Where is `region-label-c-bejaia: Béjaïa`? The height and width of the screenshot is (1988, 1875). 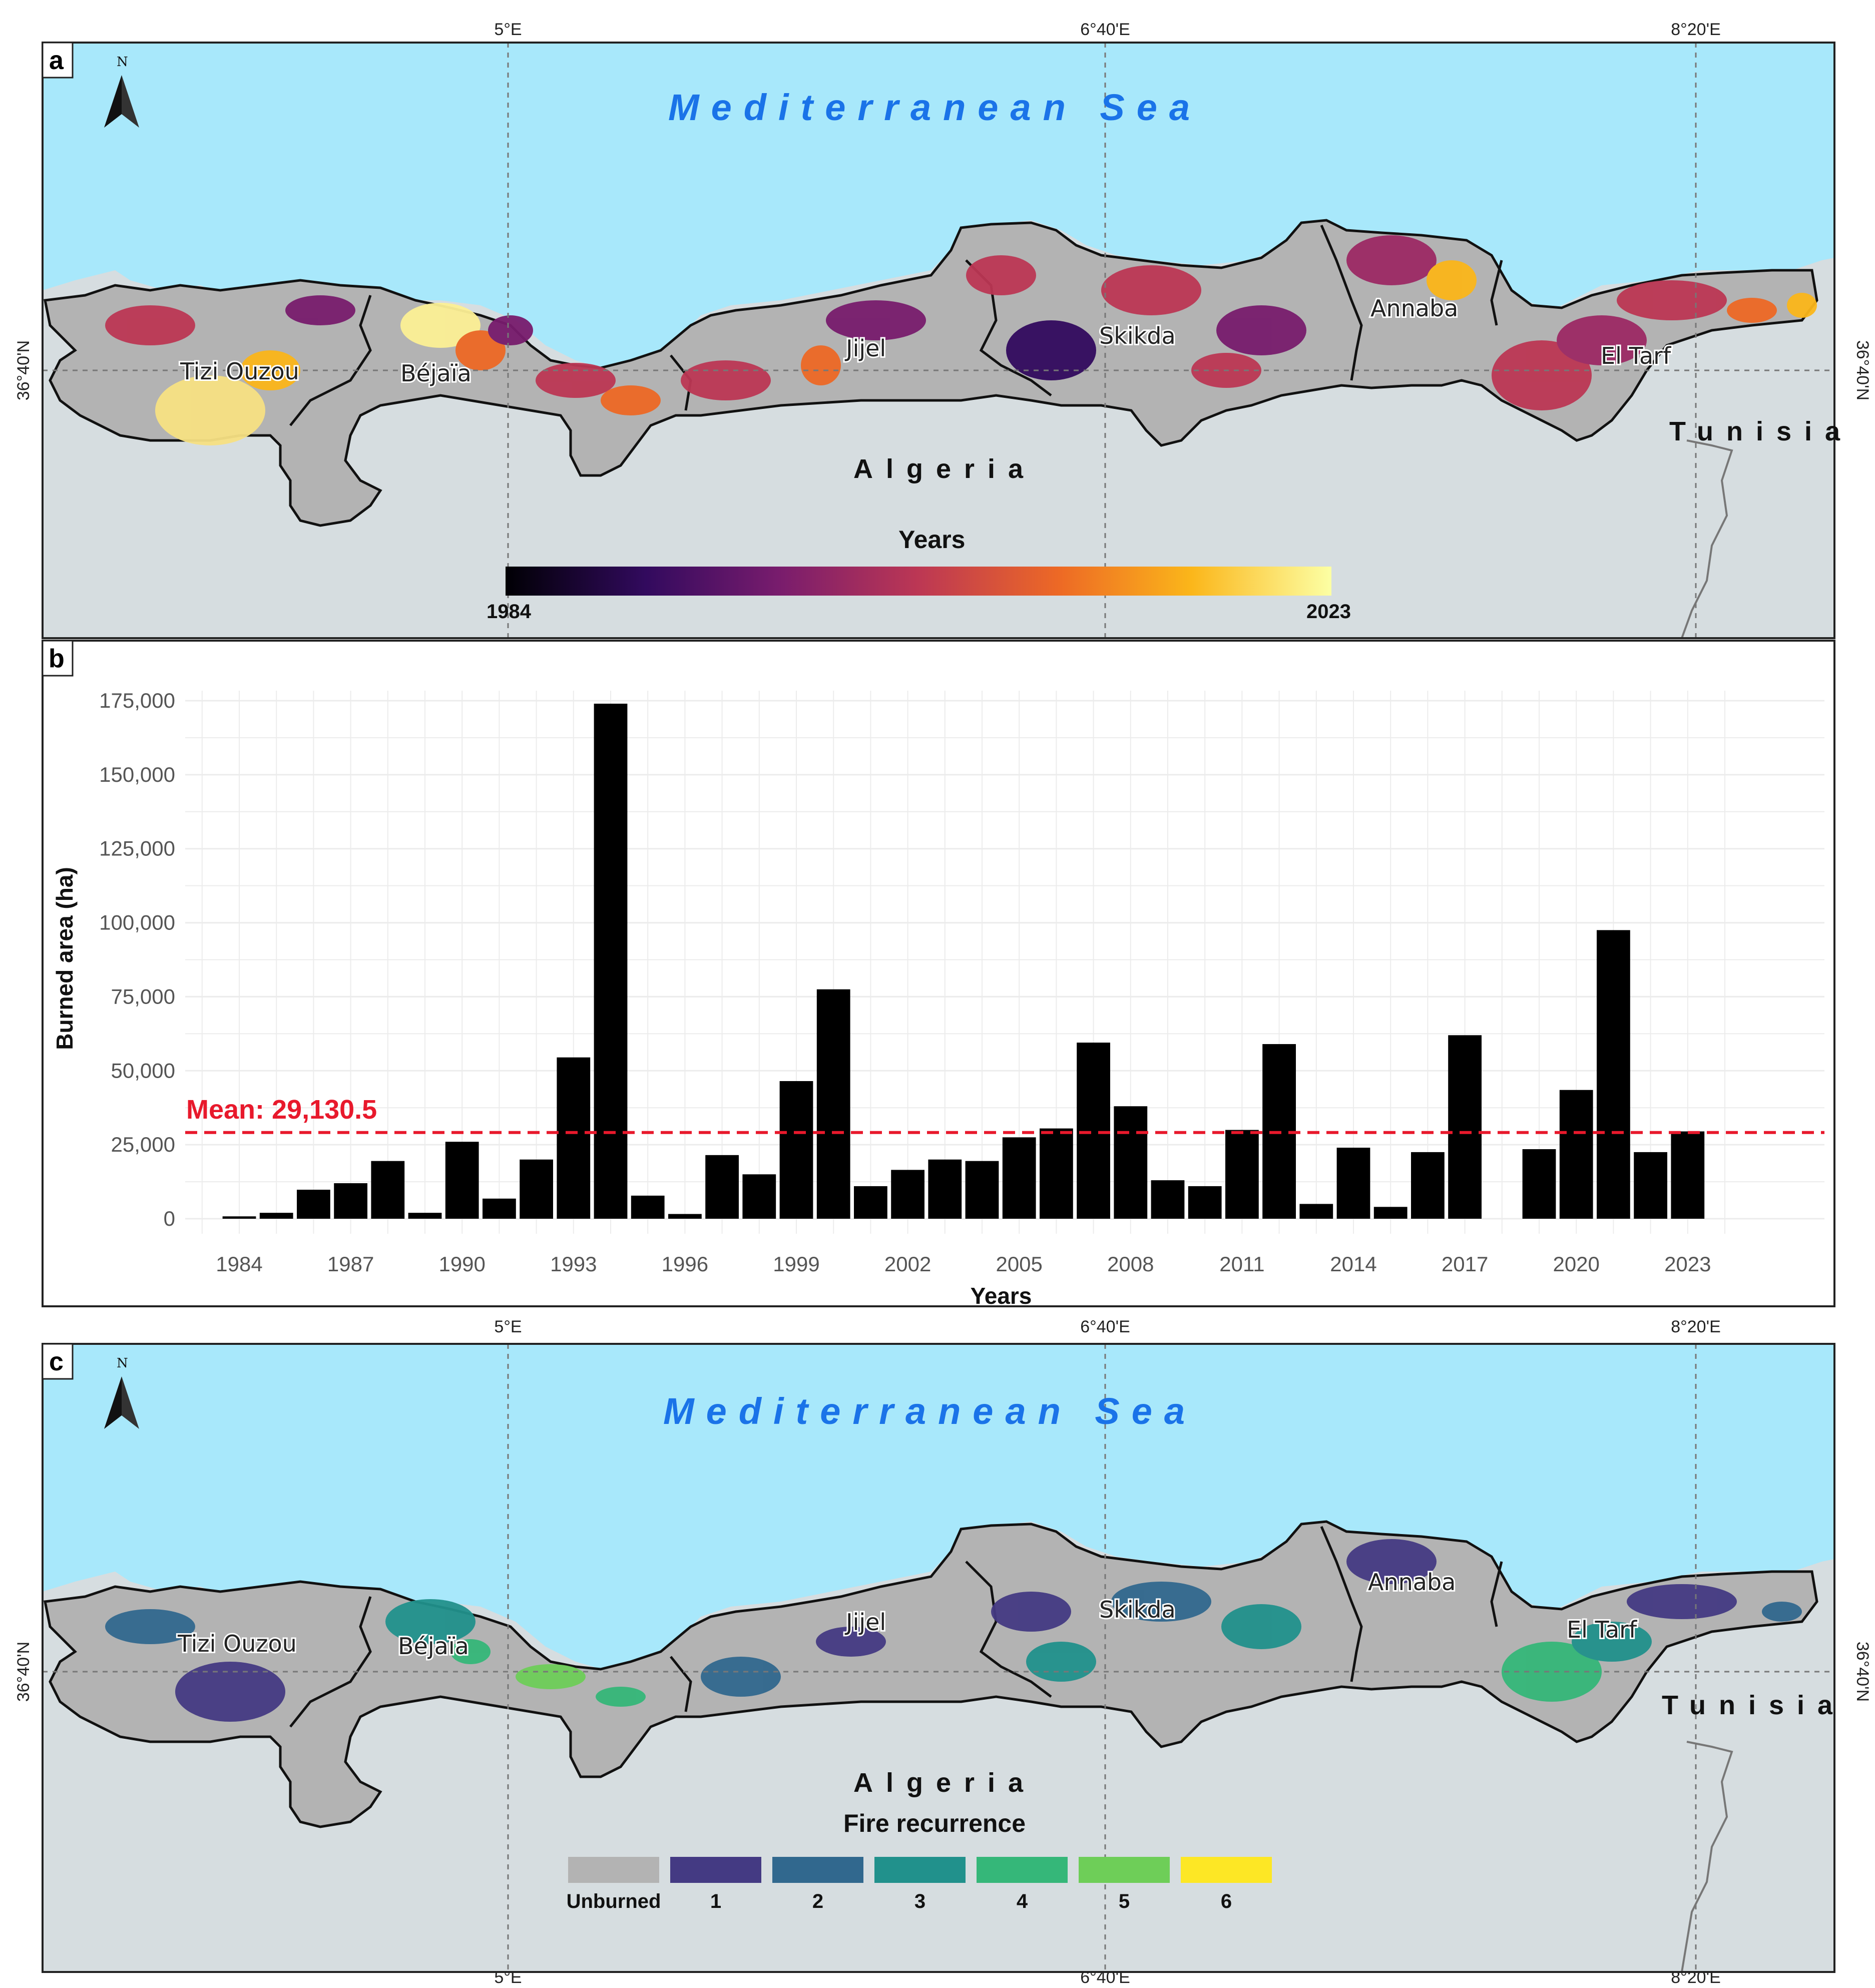
region-label-c-bejaia: Béjaïa is located at coordinates (433, 1646).